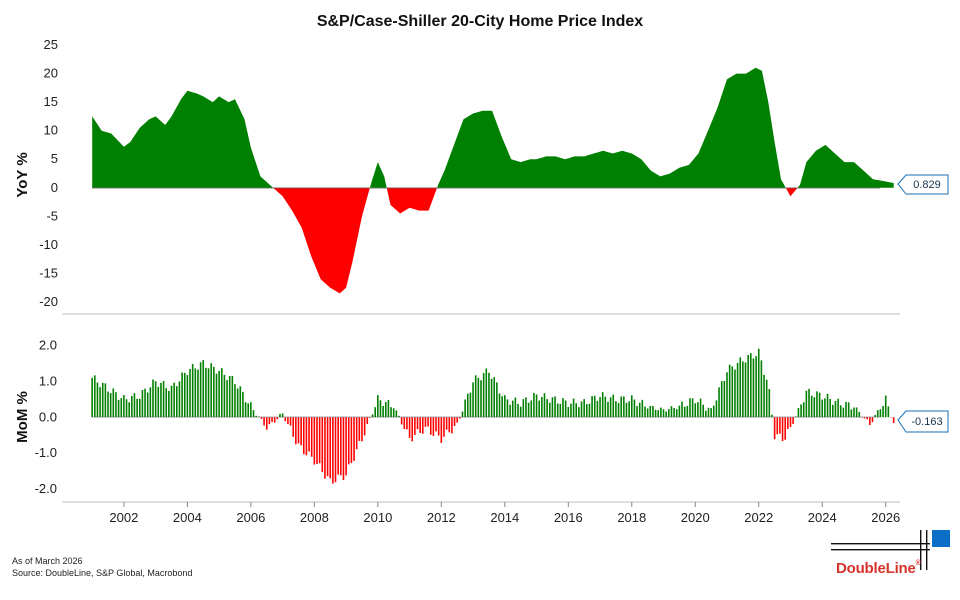  What do you see at coordinates (48, 345) in the screenshot?
I see `mom-tick-label: 2.0` at bounding box center [48, 345].